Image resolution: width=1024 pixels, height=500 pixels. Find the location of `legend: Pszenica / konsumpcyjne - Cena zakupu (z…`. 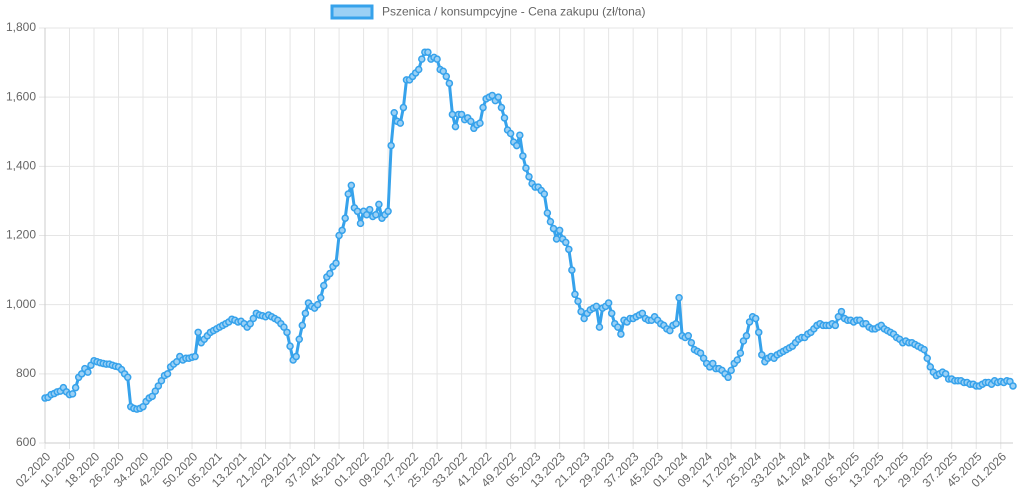

legend: Pszenica / konsumpcyjne - Cena zakupu (z… is located at coordinates (487, 12).